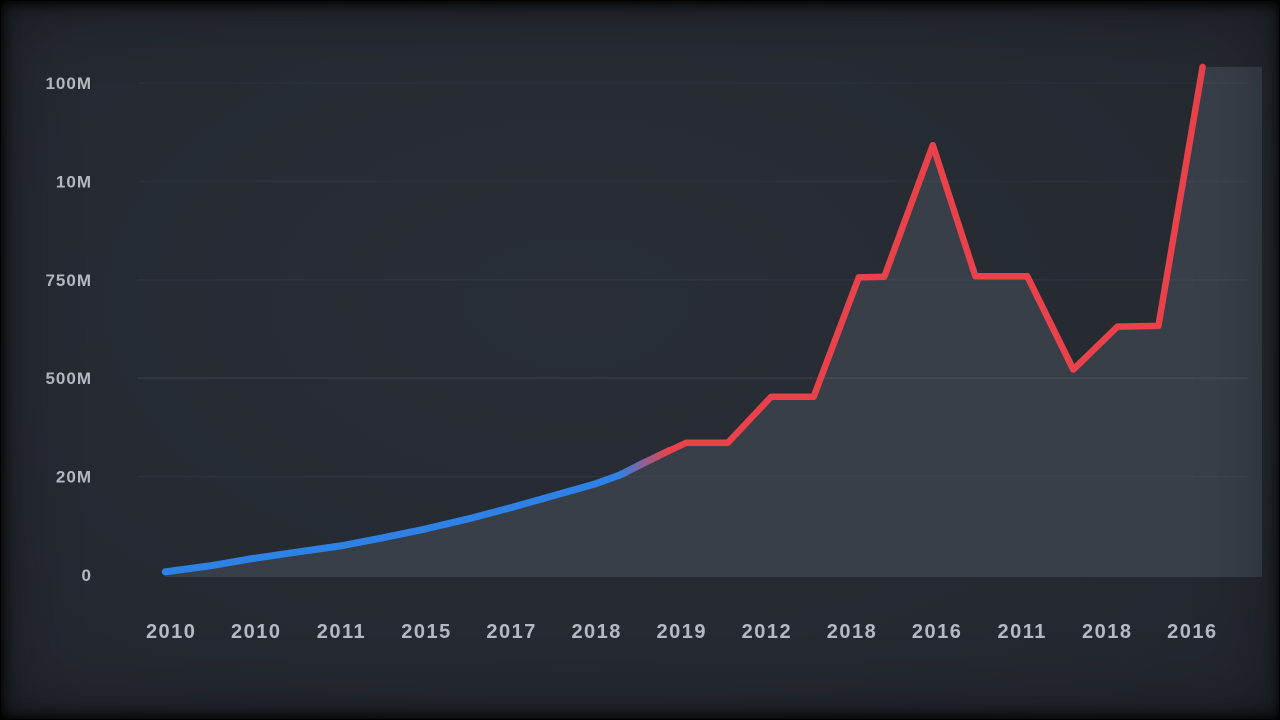 Image resolution: width=1280 pixels, height=720 pixels. Describe the element at coordinates (68, 280) in the screenshot. I see `y-axis-tick-label: 750M` at that location.